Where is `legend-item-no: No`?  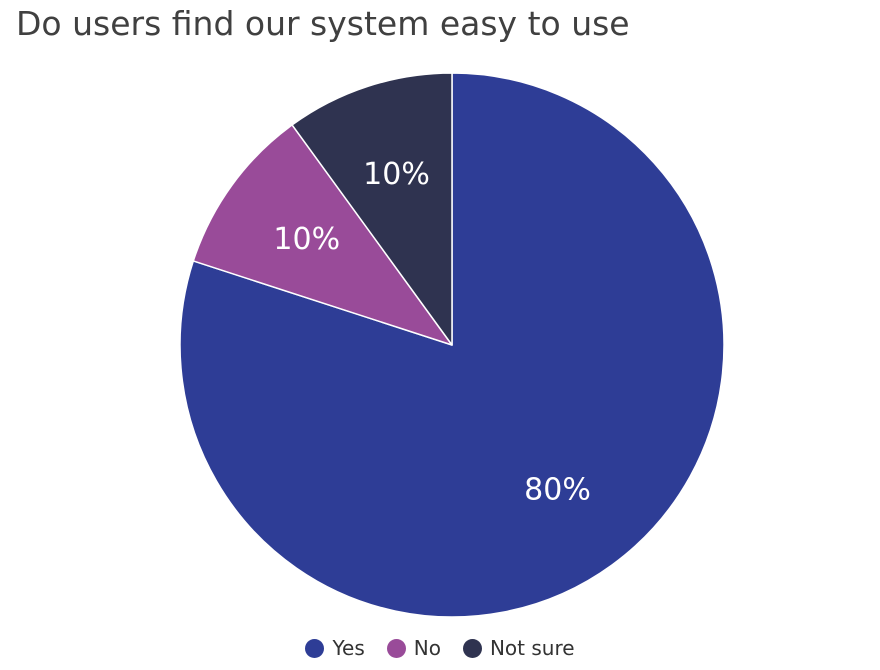
legend-item-no: No is located at coordinates (413, 648).